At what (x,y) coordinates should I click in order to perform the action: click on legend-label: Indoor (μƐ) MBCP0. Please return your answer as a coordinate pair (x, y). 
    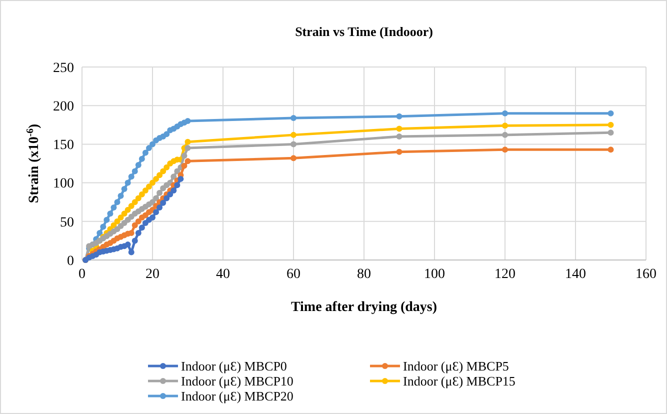
    Looking at the image, I should click on (234, 366).